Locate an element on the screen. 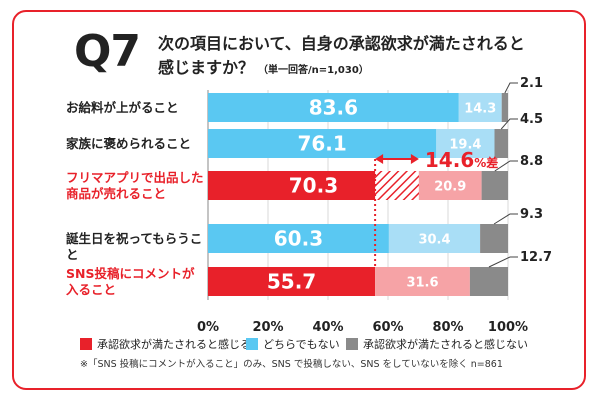 Image resolution: width=600 pixels, height=400 pixels. data-label: 31.6 is located at coordinates (422, 283).